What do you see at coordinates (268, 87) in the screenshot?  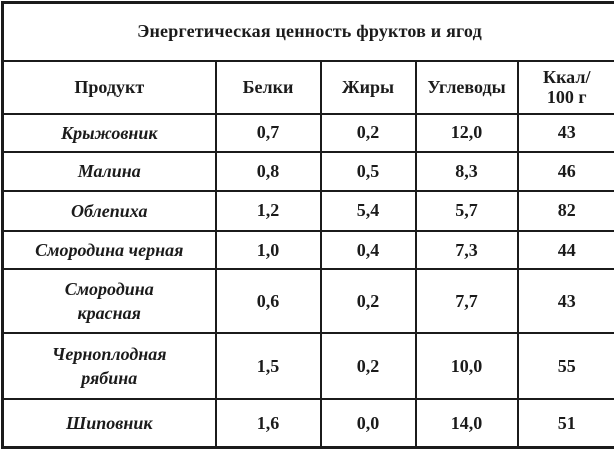 I see `column-header-proteins: Белки` at bounding box center [268, 87].